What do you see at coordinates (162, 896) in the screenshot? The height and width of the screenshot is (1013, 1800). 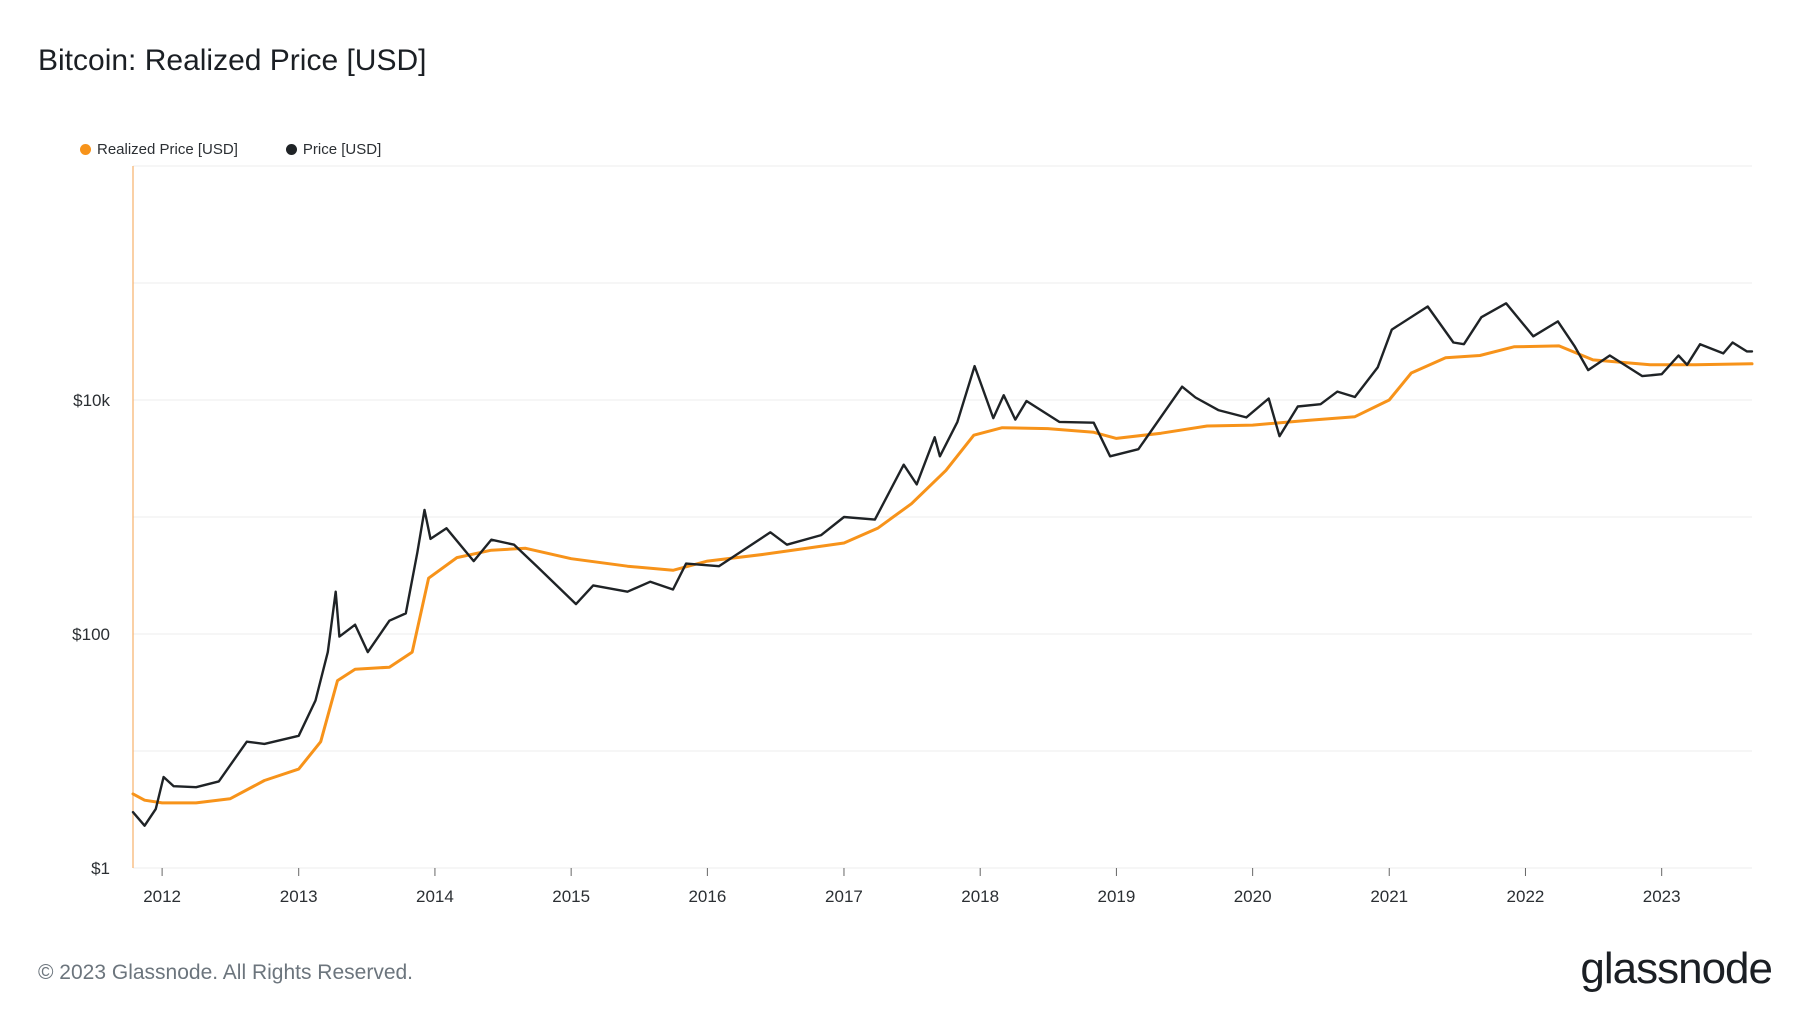 I see `x-tick-label: 2012` at bounding box center [162, 896].